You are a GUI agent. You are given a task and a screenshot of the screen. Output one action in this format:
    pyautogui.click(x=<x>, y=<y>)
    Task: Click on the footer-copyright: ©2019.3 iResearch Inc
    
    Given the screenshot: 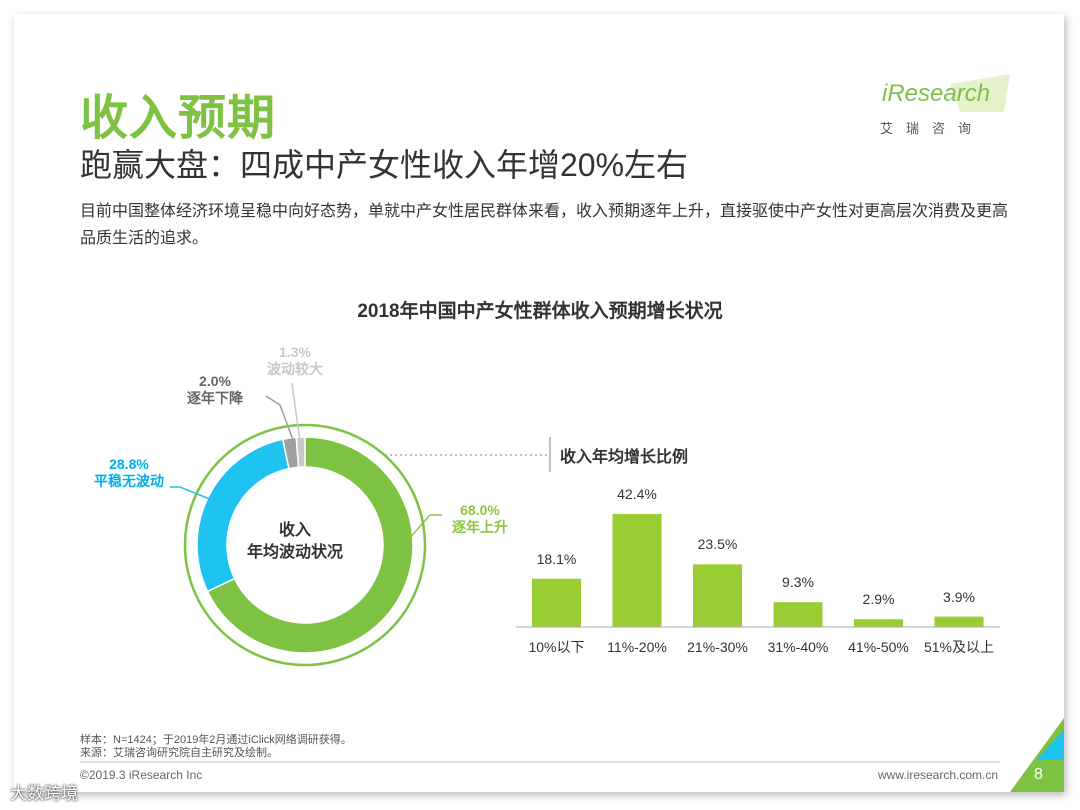 What is the action you would take?
    pyautogui.click(x=141, y=775)
    